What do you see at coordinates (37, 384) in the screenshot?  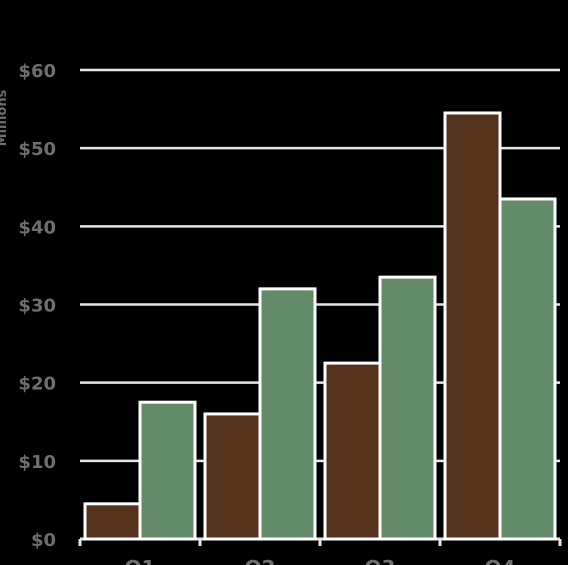 I see `y-tick-label: $20` at bounding box center [37, 384].